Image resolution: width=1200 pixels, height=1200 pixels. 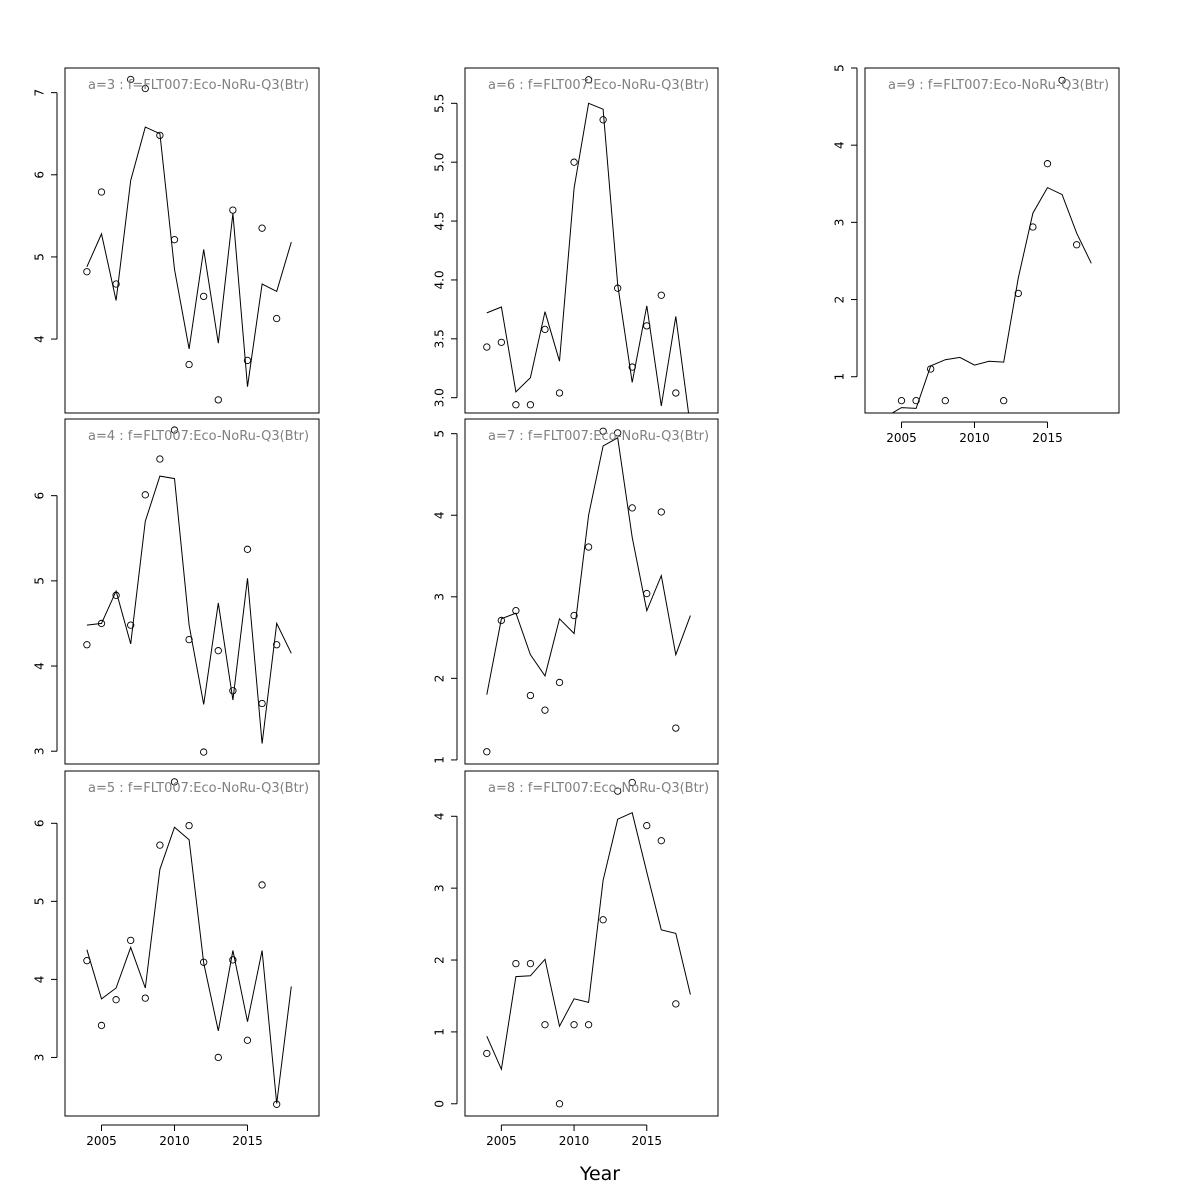 I want to click on panel-2: 3 4 5 6 a=4 : f=FLT007:Eco-NoRu-Q3(Btr), so click(x=176, y=591).